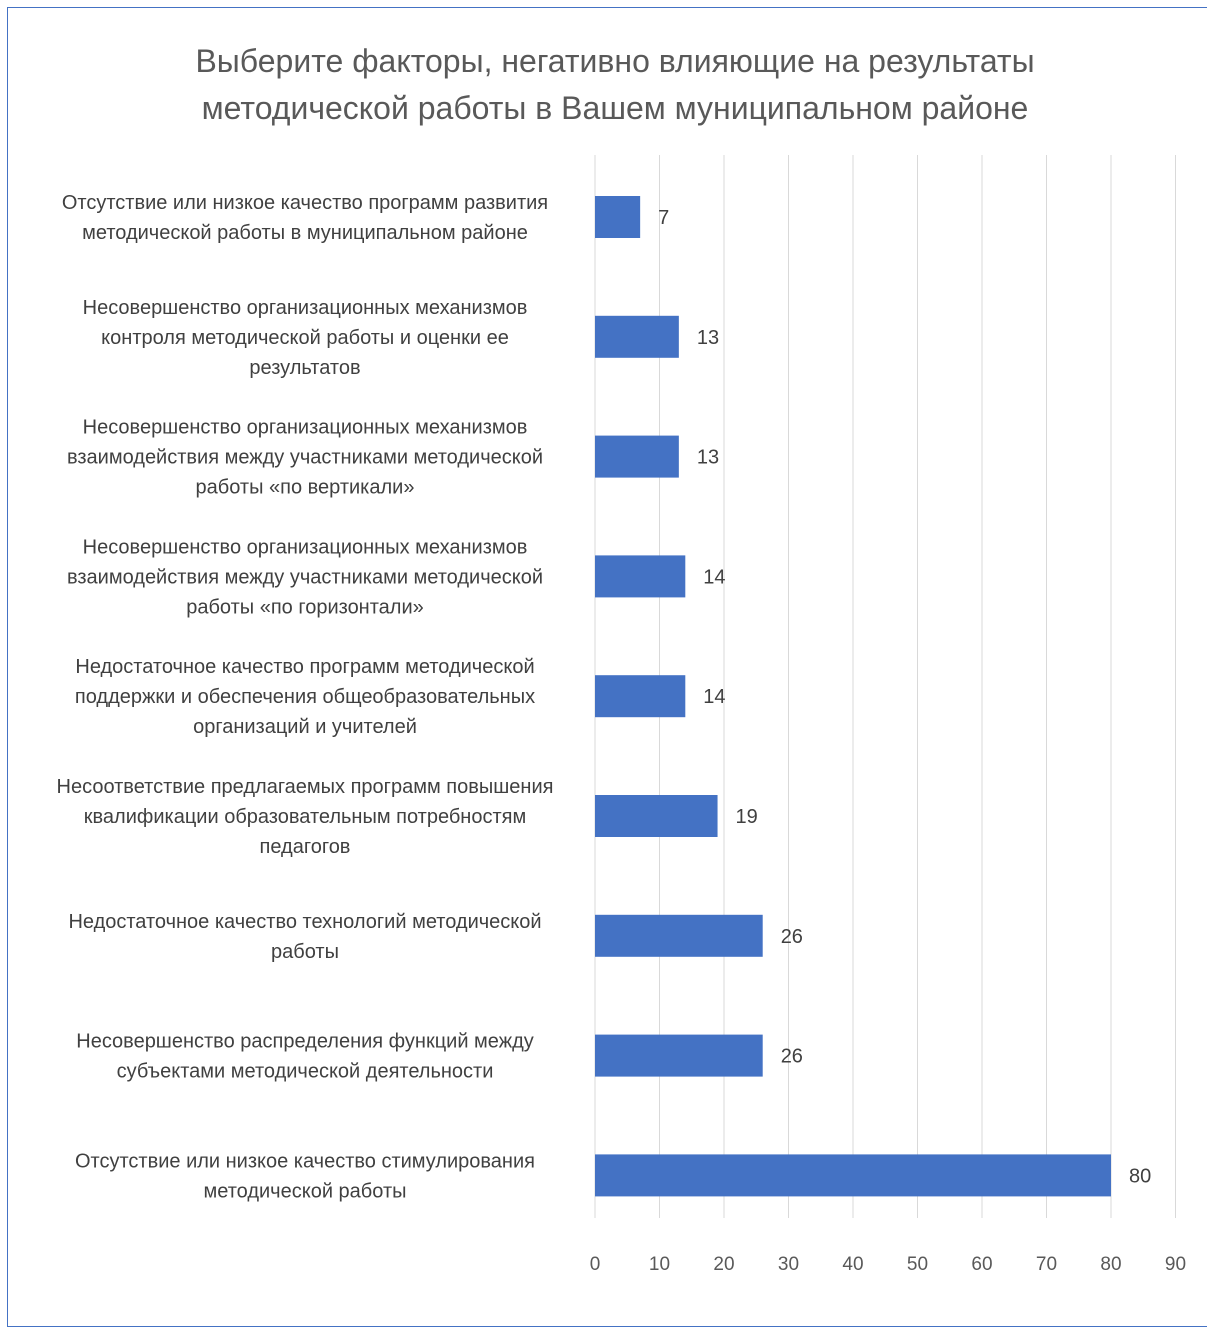  What do you see at coordinates (723, 1264) in the screenshot?
I see `x-tick-label: 20` at bounding box center [723, 1264].